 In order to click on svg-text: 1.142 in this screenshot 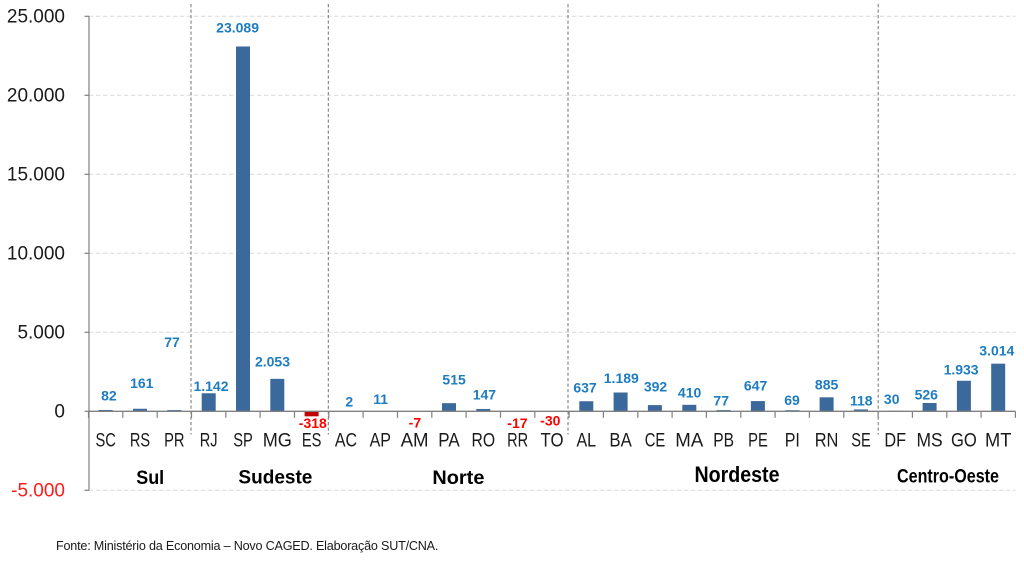, I will do `click(210, 386)`.